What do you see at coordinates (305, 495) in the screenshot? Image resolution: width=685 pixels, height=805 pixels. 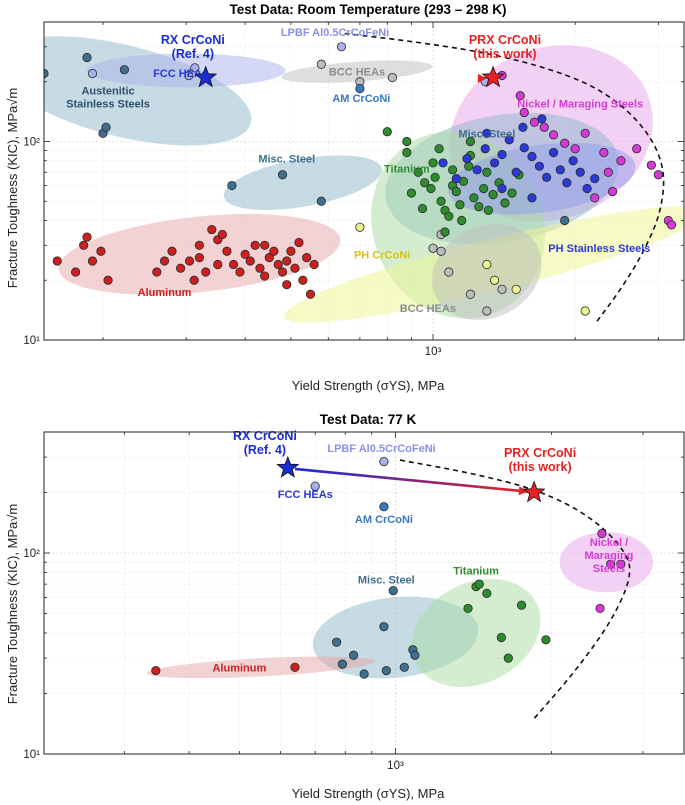 I see `fcc-label: FCC HEAs` at bounding box center [305, 495].